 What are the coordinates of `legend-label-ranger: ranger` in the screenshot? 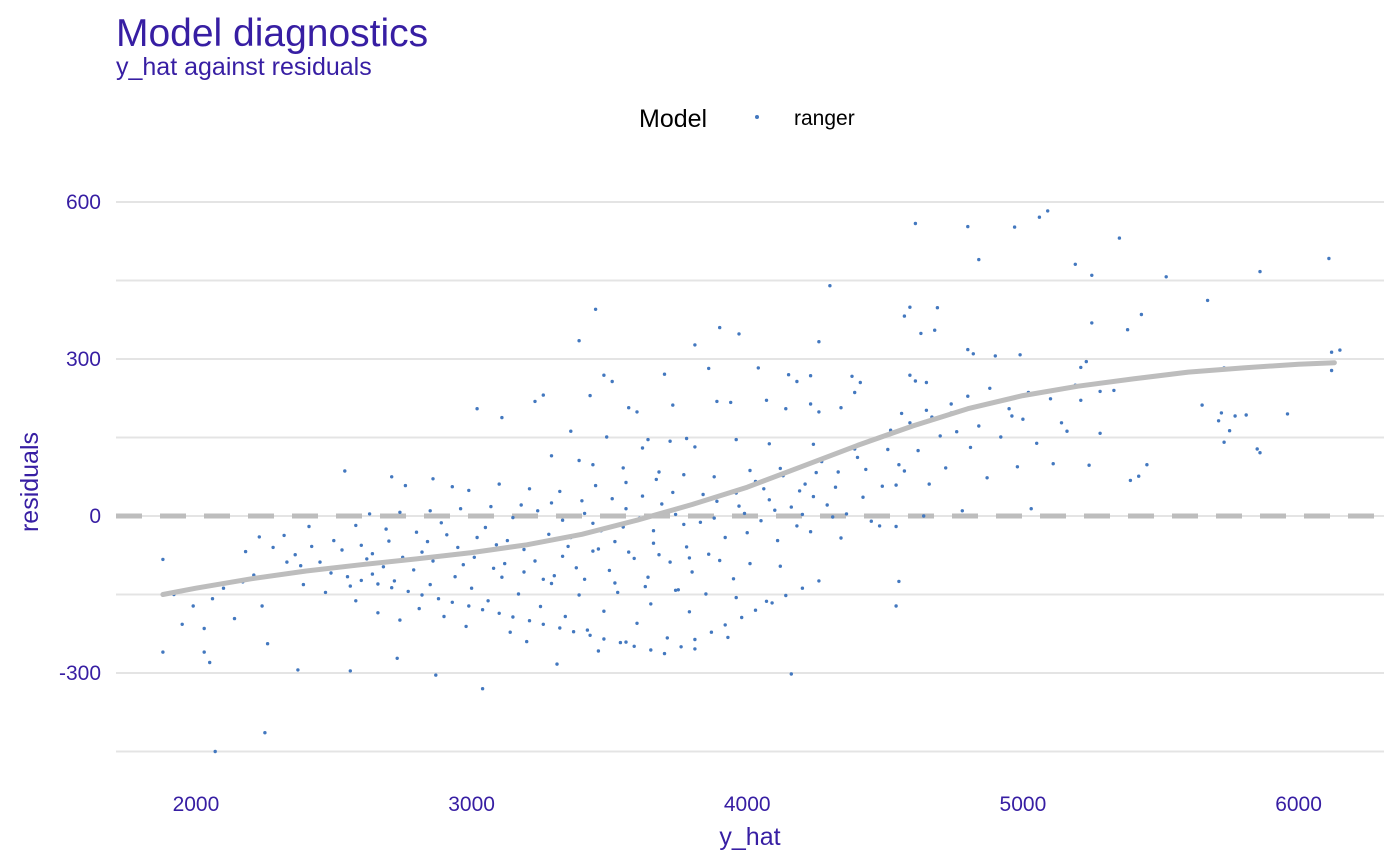 It's located at (824, 118).